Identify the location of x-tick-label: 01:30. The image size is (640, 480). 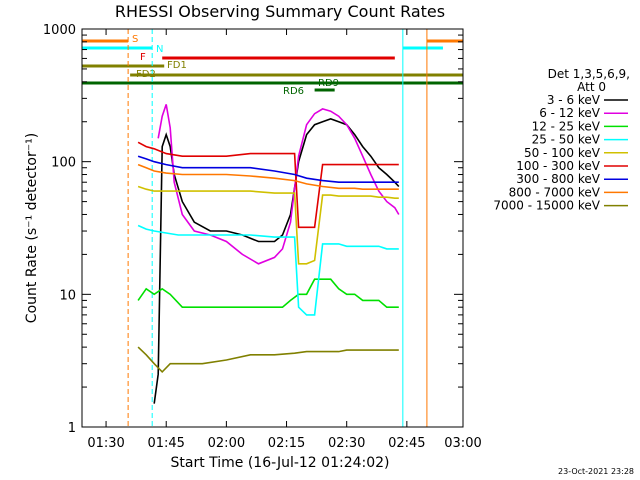
(105, 443).